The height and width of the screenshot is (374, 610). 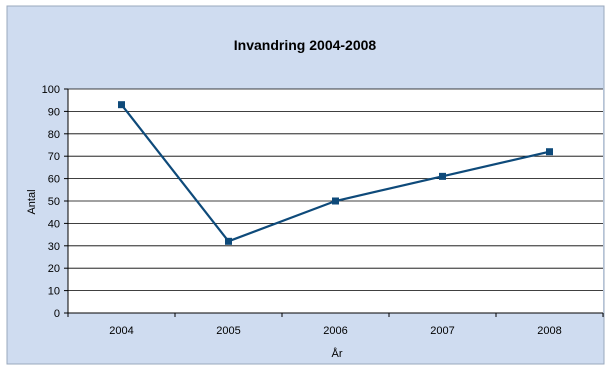 What do you see at coordinates (305, 45) in the screenshot?
I see `chart-title: Invandring 2004-2008` at bounding box center [305, 45].